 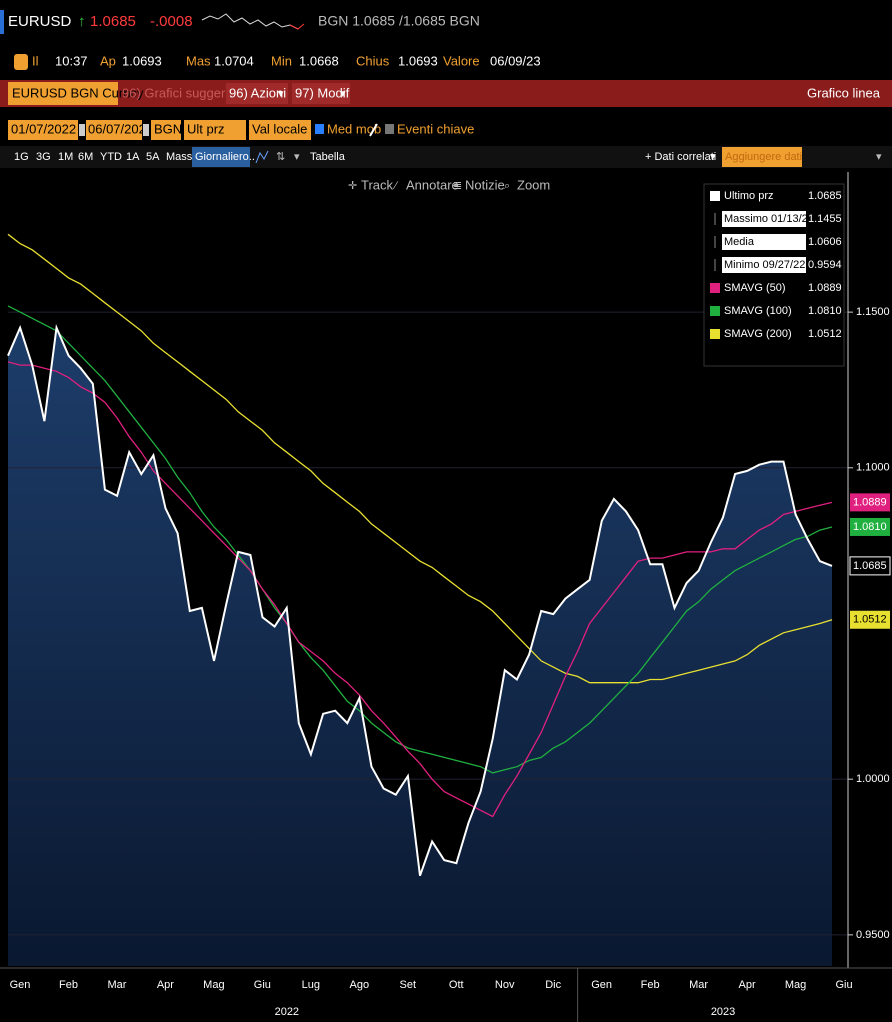 I want to click on frequency-box, so click(x=221, y=157).